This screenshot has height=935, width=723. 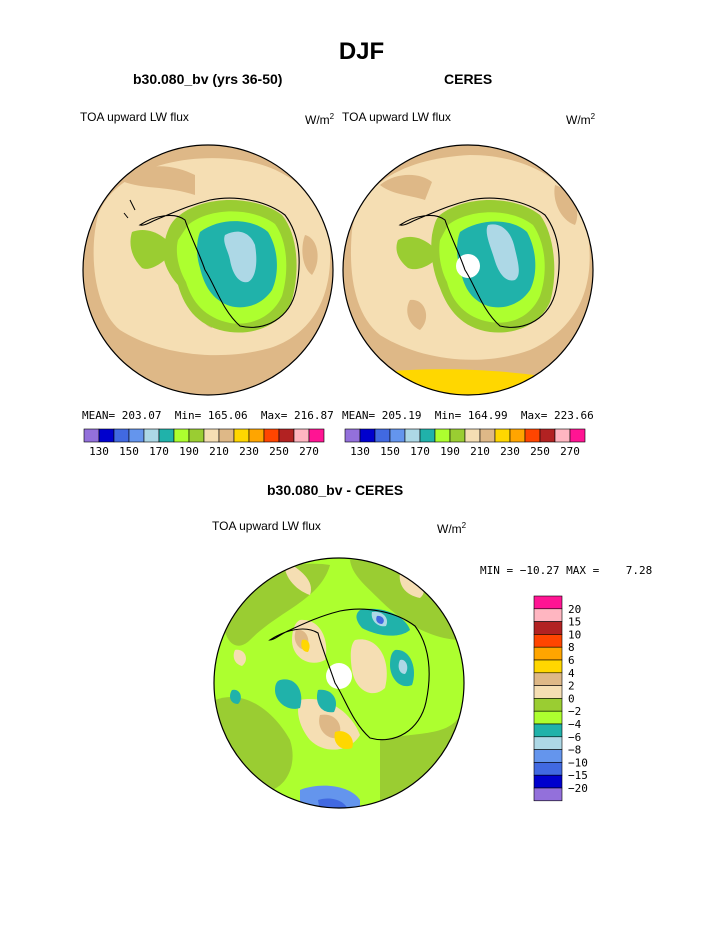 What do you see at coordinates (235, 696) in the screenshot?
I see `map3-teal-far-w` at bounding box center [235, 696].